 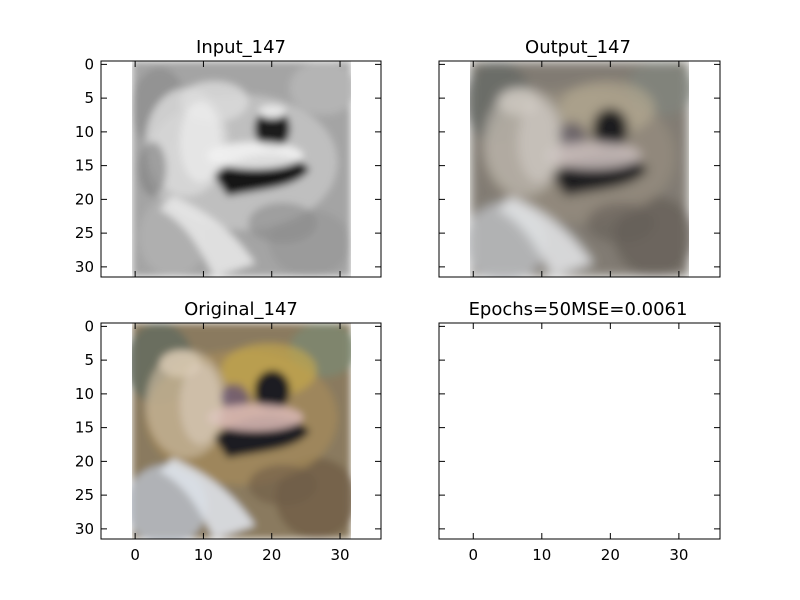 I want to click on image-original, so click(x=241, y=431).